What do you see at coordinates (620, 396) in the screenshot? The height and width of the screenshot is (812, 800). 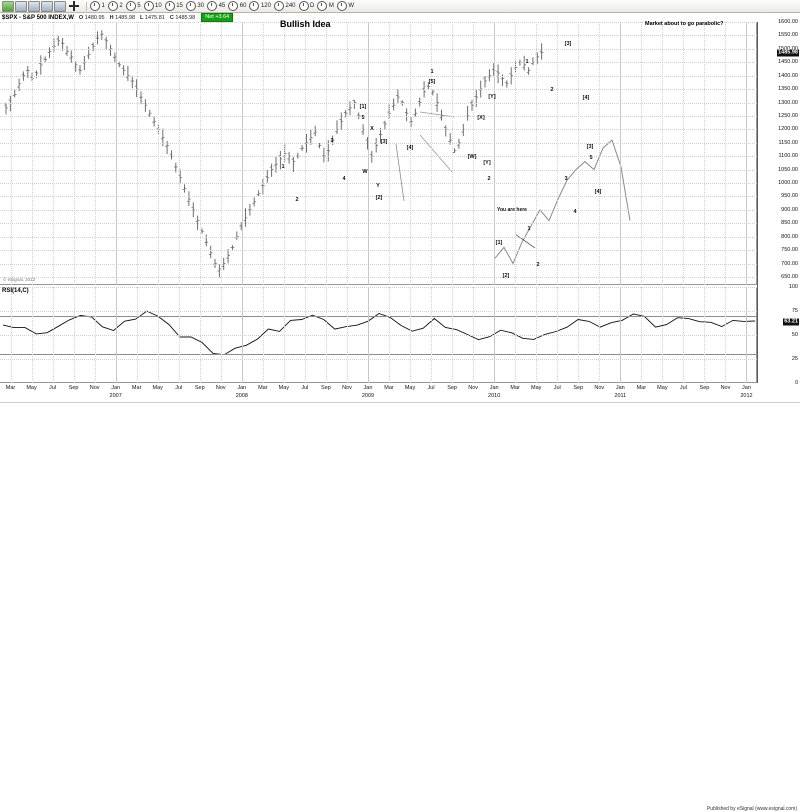 I see `year-label: 2011` at bounding box center [620, 396].